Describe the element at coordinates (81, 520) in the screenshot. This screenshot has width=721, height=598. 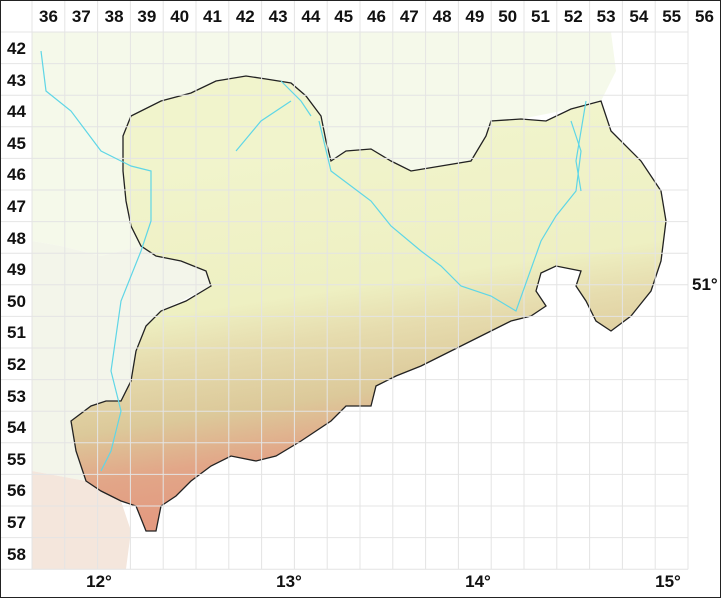
I see `southwest-region` at that location.